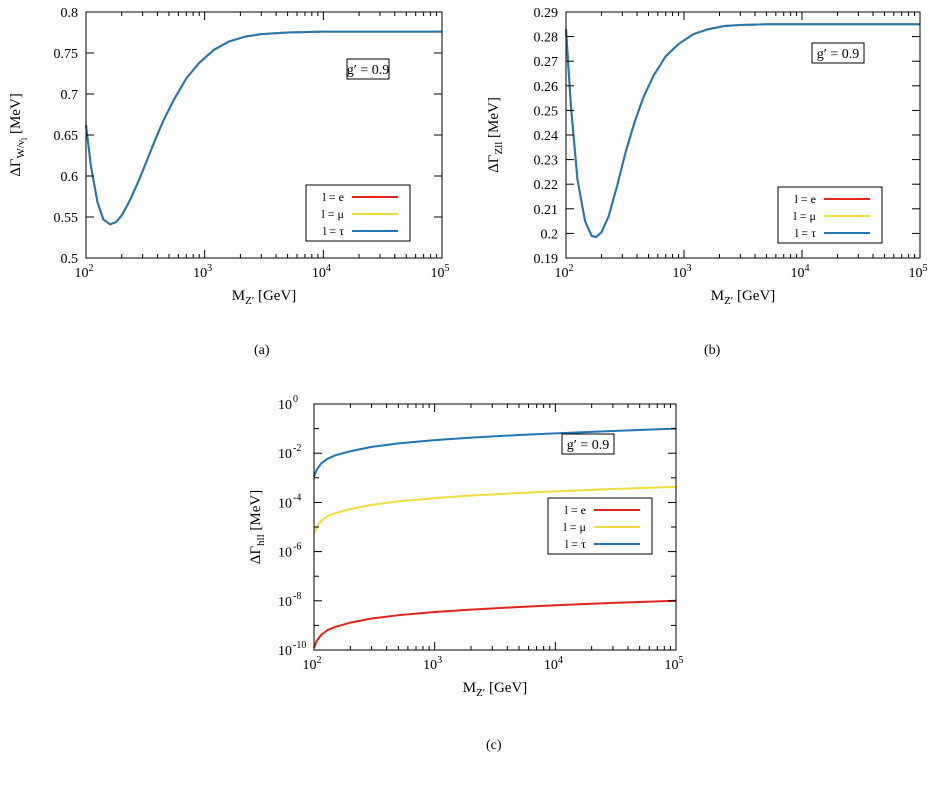 Image resolution: width=936 pixels, height=804 pixels. What do you see at coordinates (546, 13) in the screenshot?
I see `y-tick-label: 0.29` at bounding box center [546, 13].